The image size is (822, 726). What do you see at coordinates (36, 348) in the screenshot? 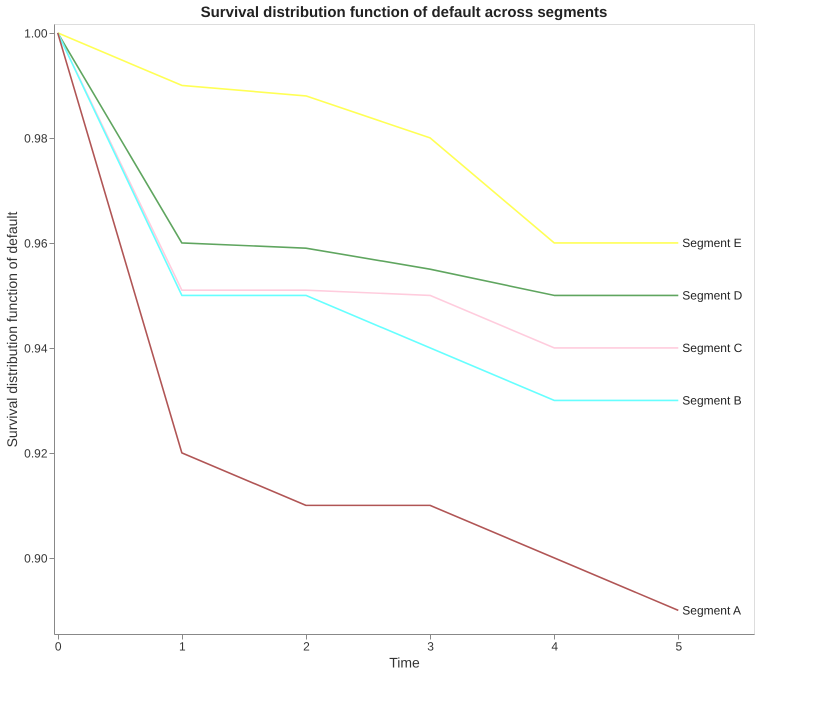
I see `y-tick-label: 0.94` at bounding box center [36, 348].